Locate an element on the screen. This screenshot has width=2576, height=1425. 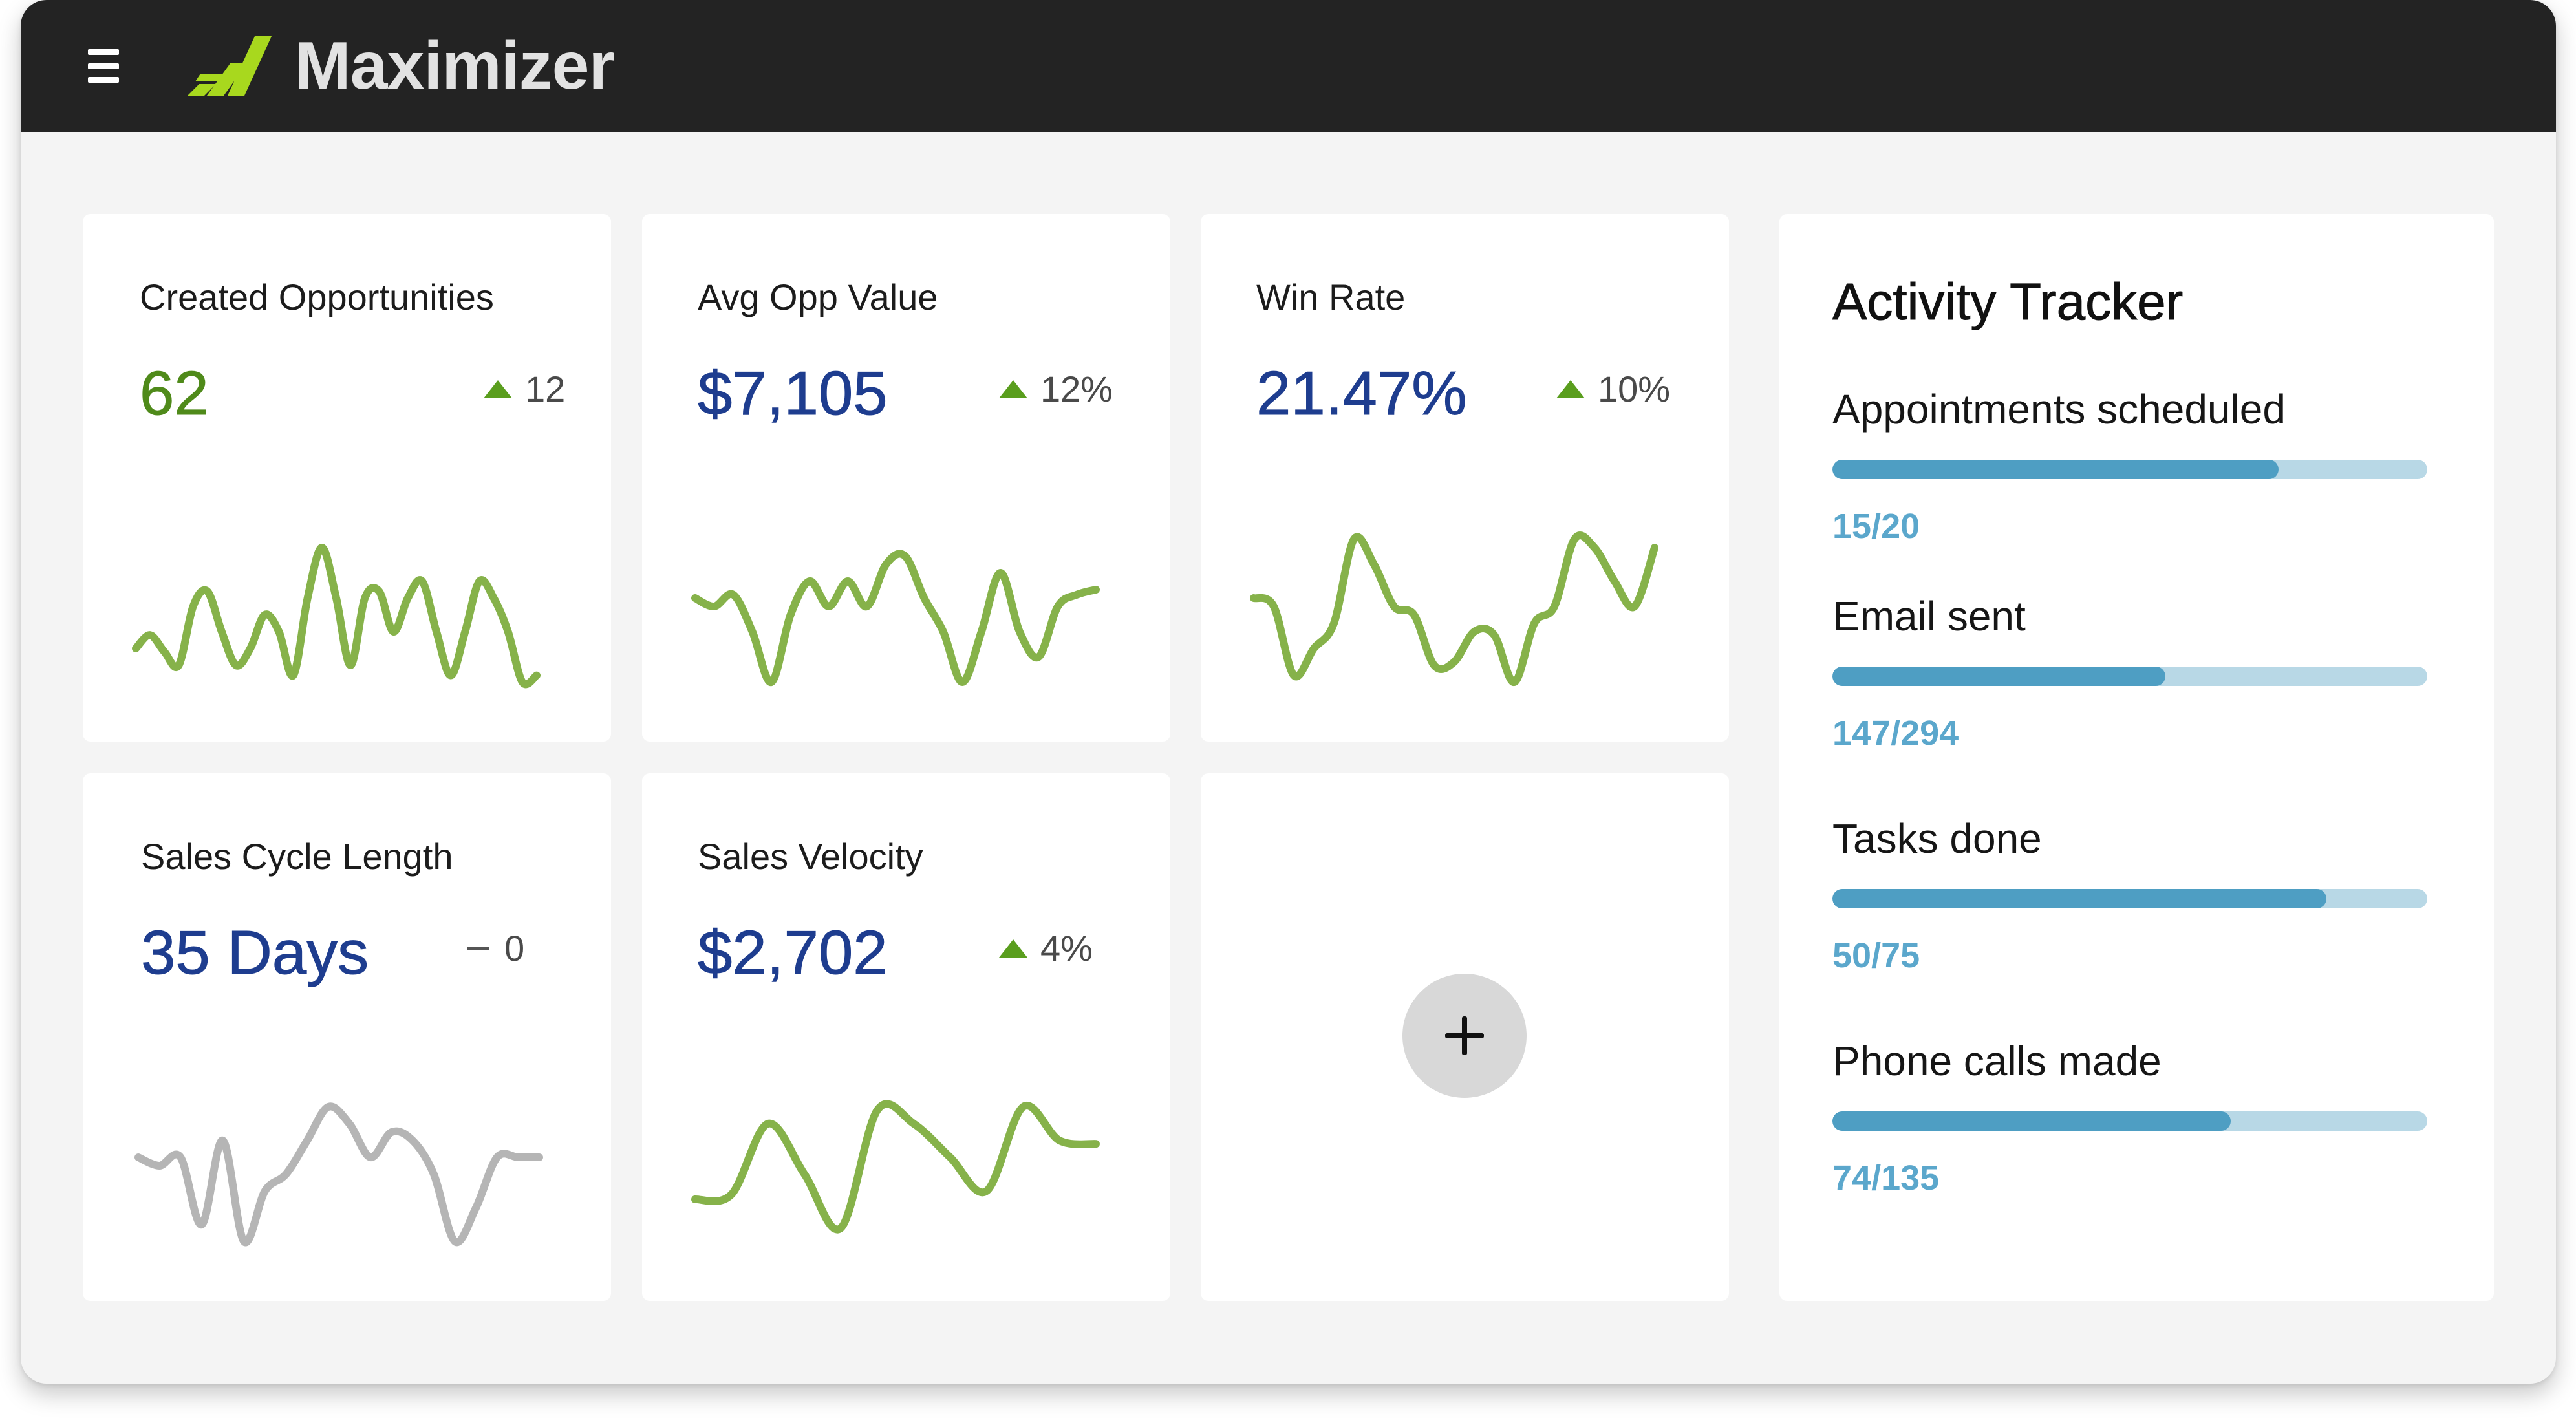
kpi-delta: 0 is located at coordinates (495, 948).